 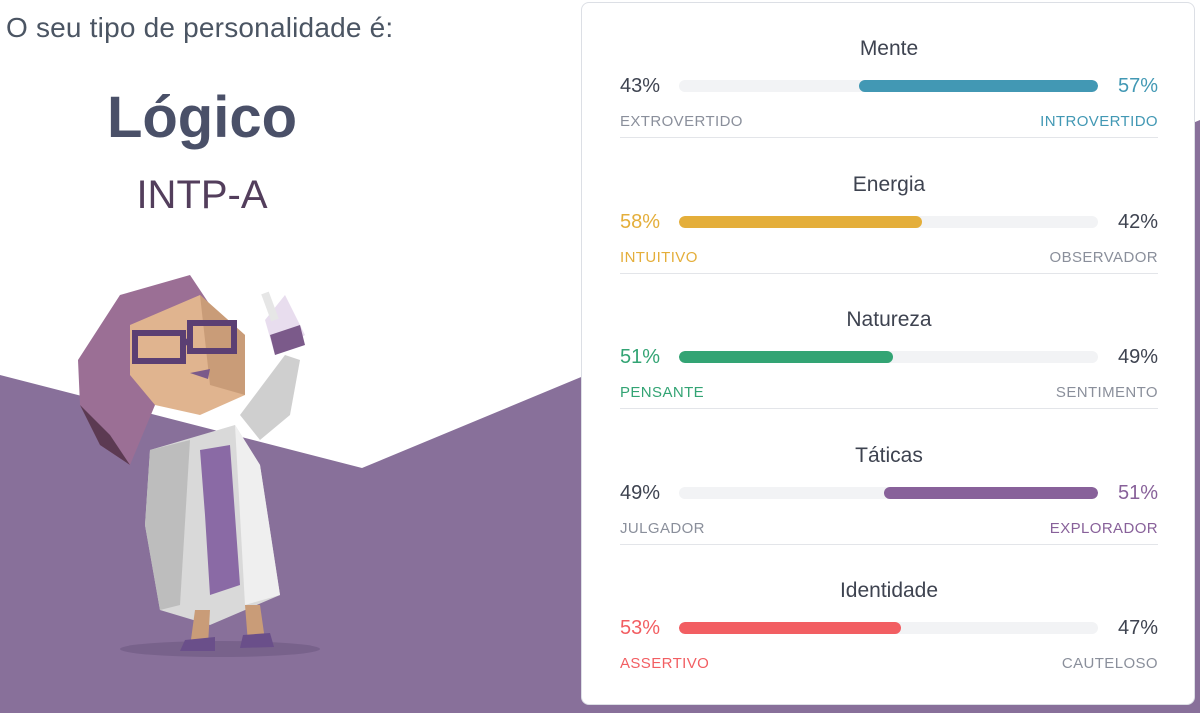 What do you see at coordinates (1109, 663) in the screenshot?
I see `trait-right-label: CAUTELOSO` at bounding box center [1109, 663].